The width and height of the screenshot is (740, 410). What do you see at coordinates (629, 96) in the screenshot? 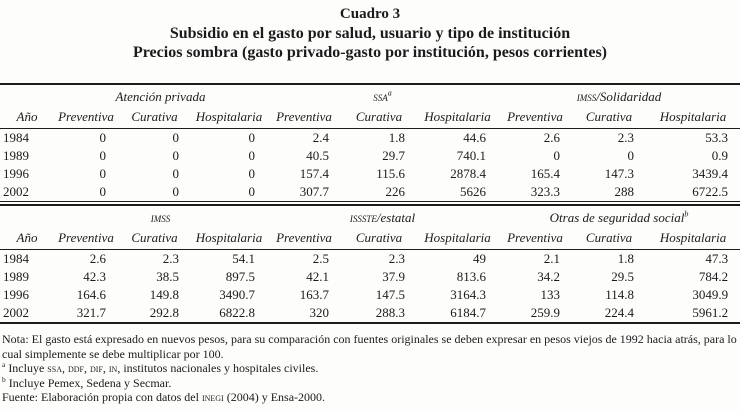
I see `text-segment: /Solidaridad` at bounding box center [629, 96].